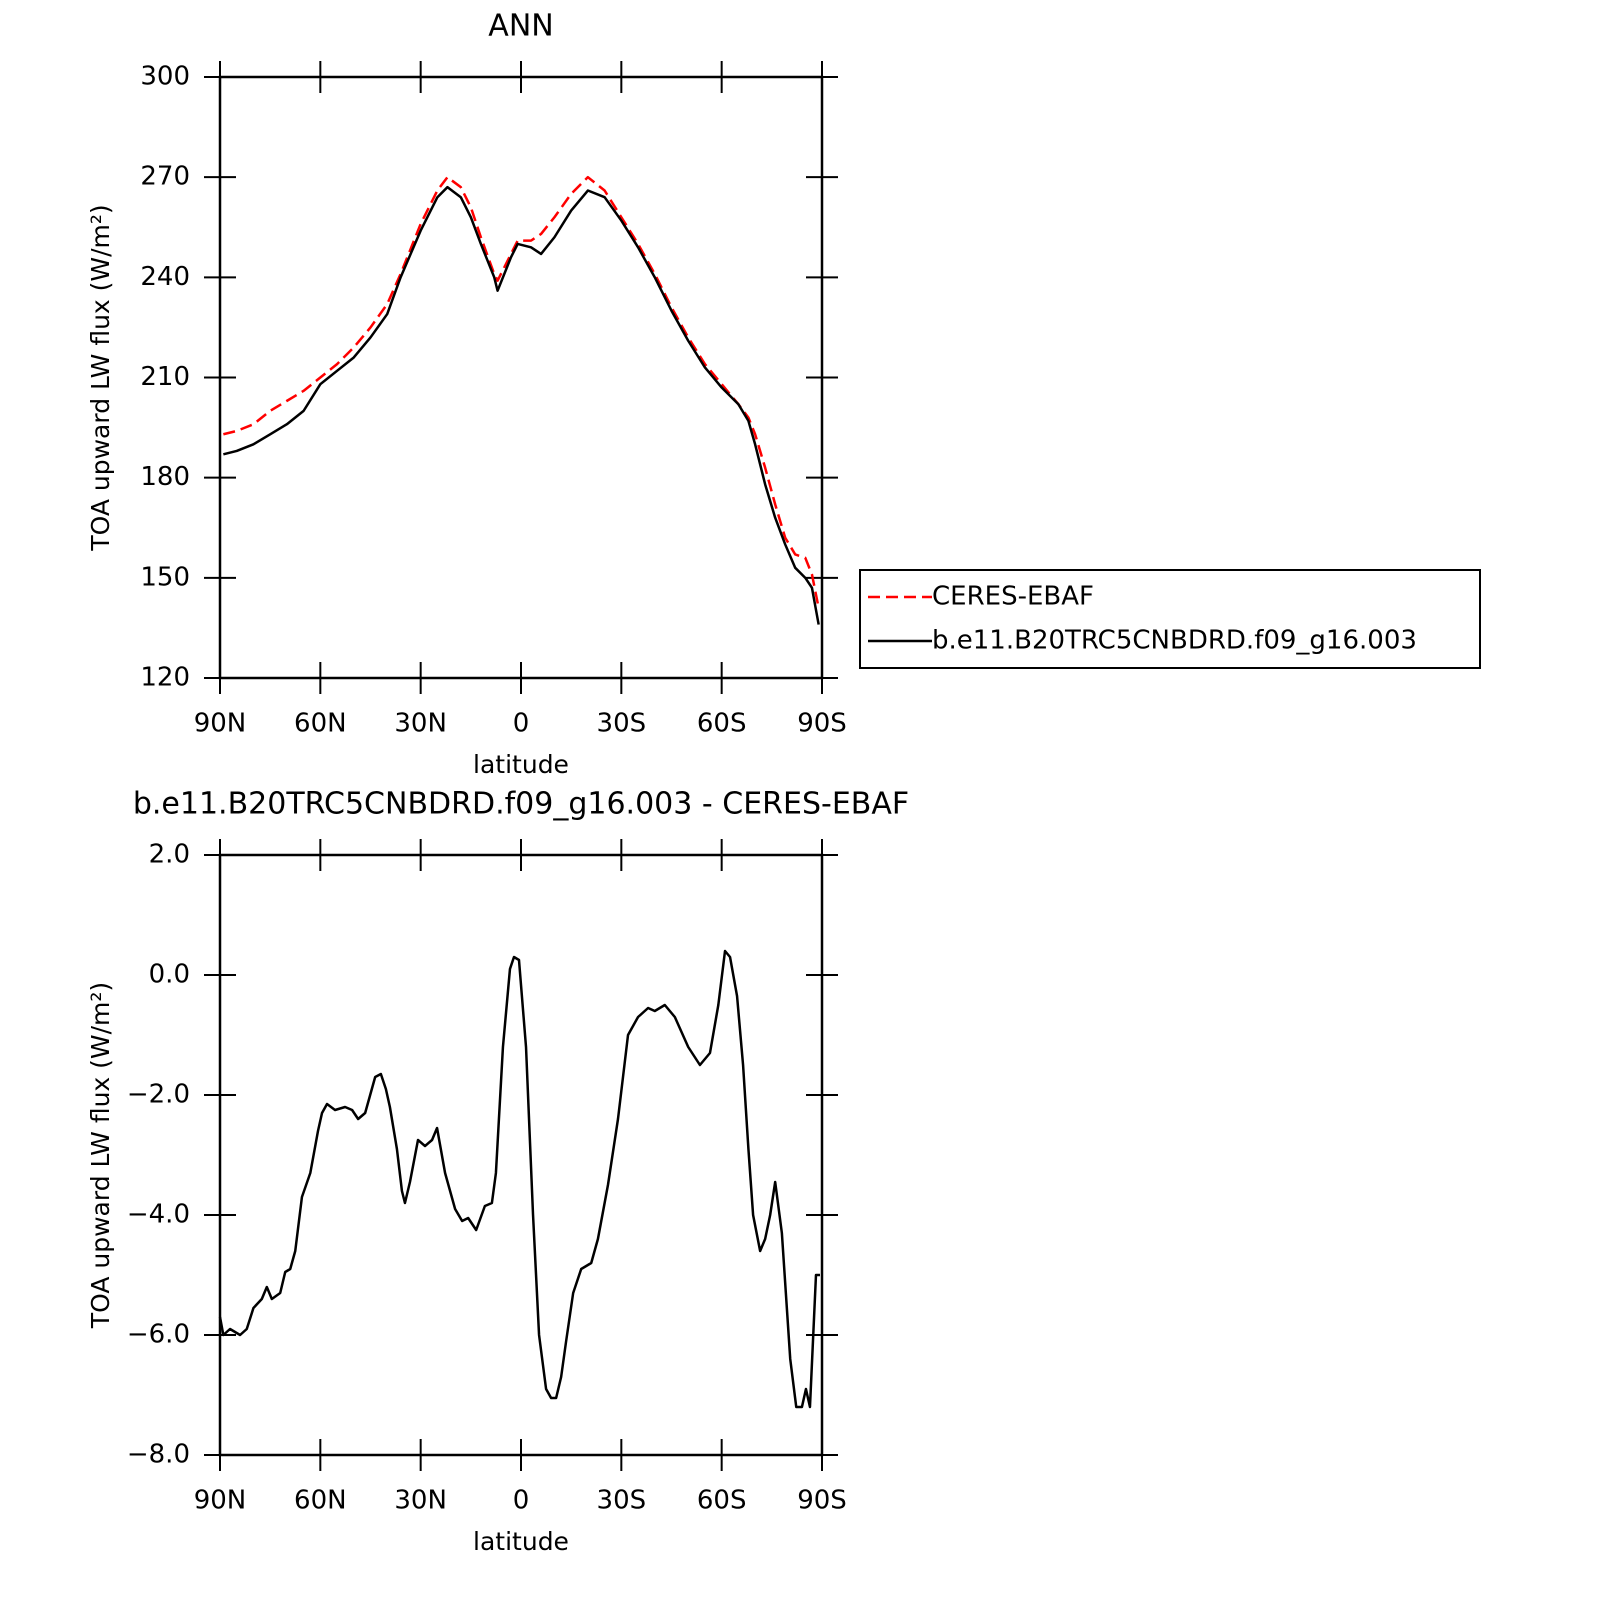 This screenshot has height=1617, width=1617. What do you see at coordinates (158, 1215) in the screenshot?
I see `y-tick-label: −4.0` at bounding box center [158, 1215].